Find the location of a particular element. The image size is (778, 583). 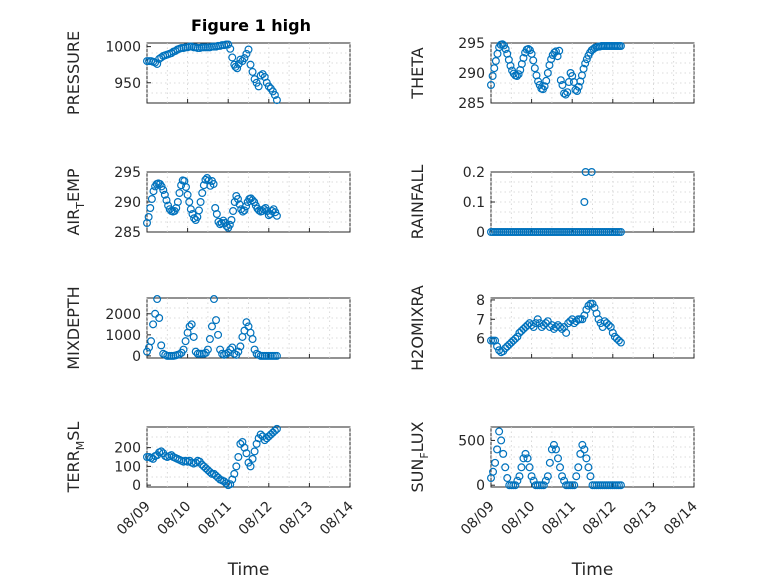

axes-rainfall: 0 0.1 0.2 RAINFALL is located at coordinates (551, 203).